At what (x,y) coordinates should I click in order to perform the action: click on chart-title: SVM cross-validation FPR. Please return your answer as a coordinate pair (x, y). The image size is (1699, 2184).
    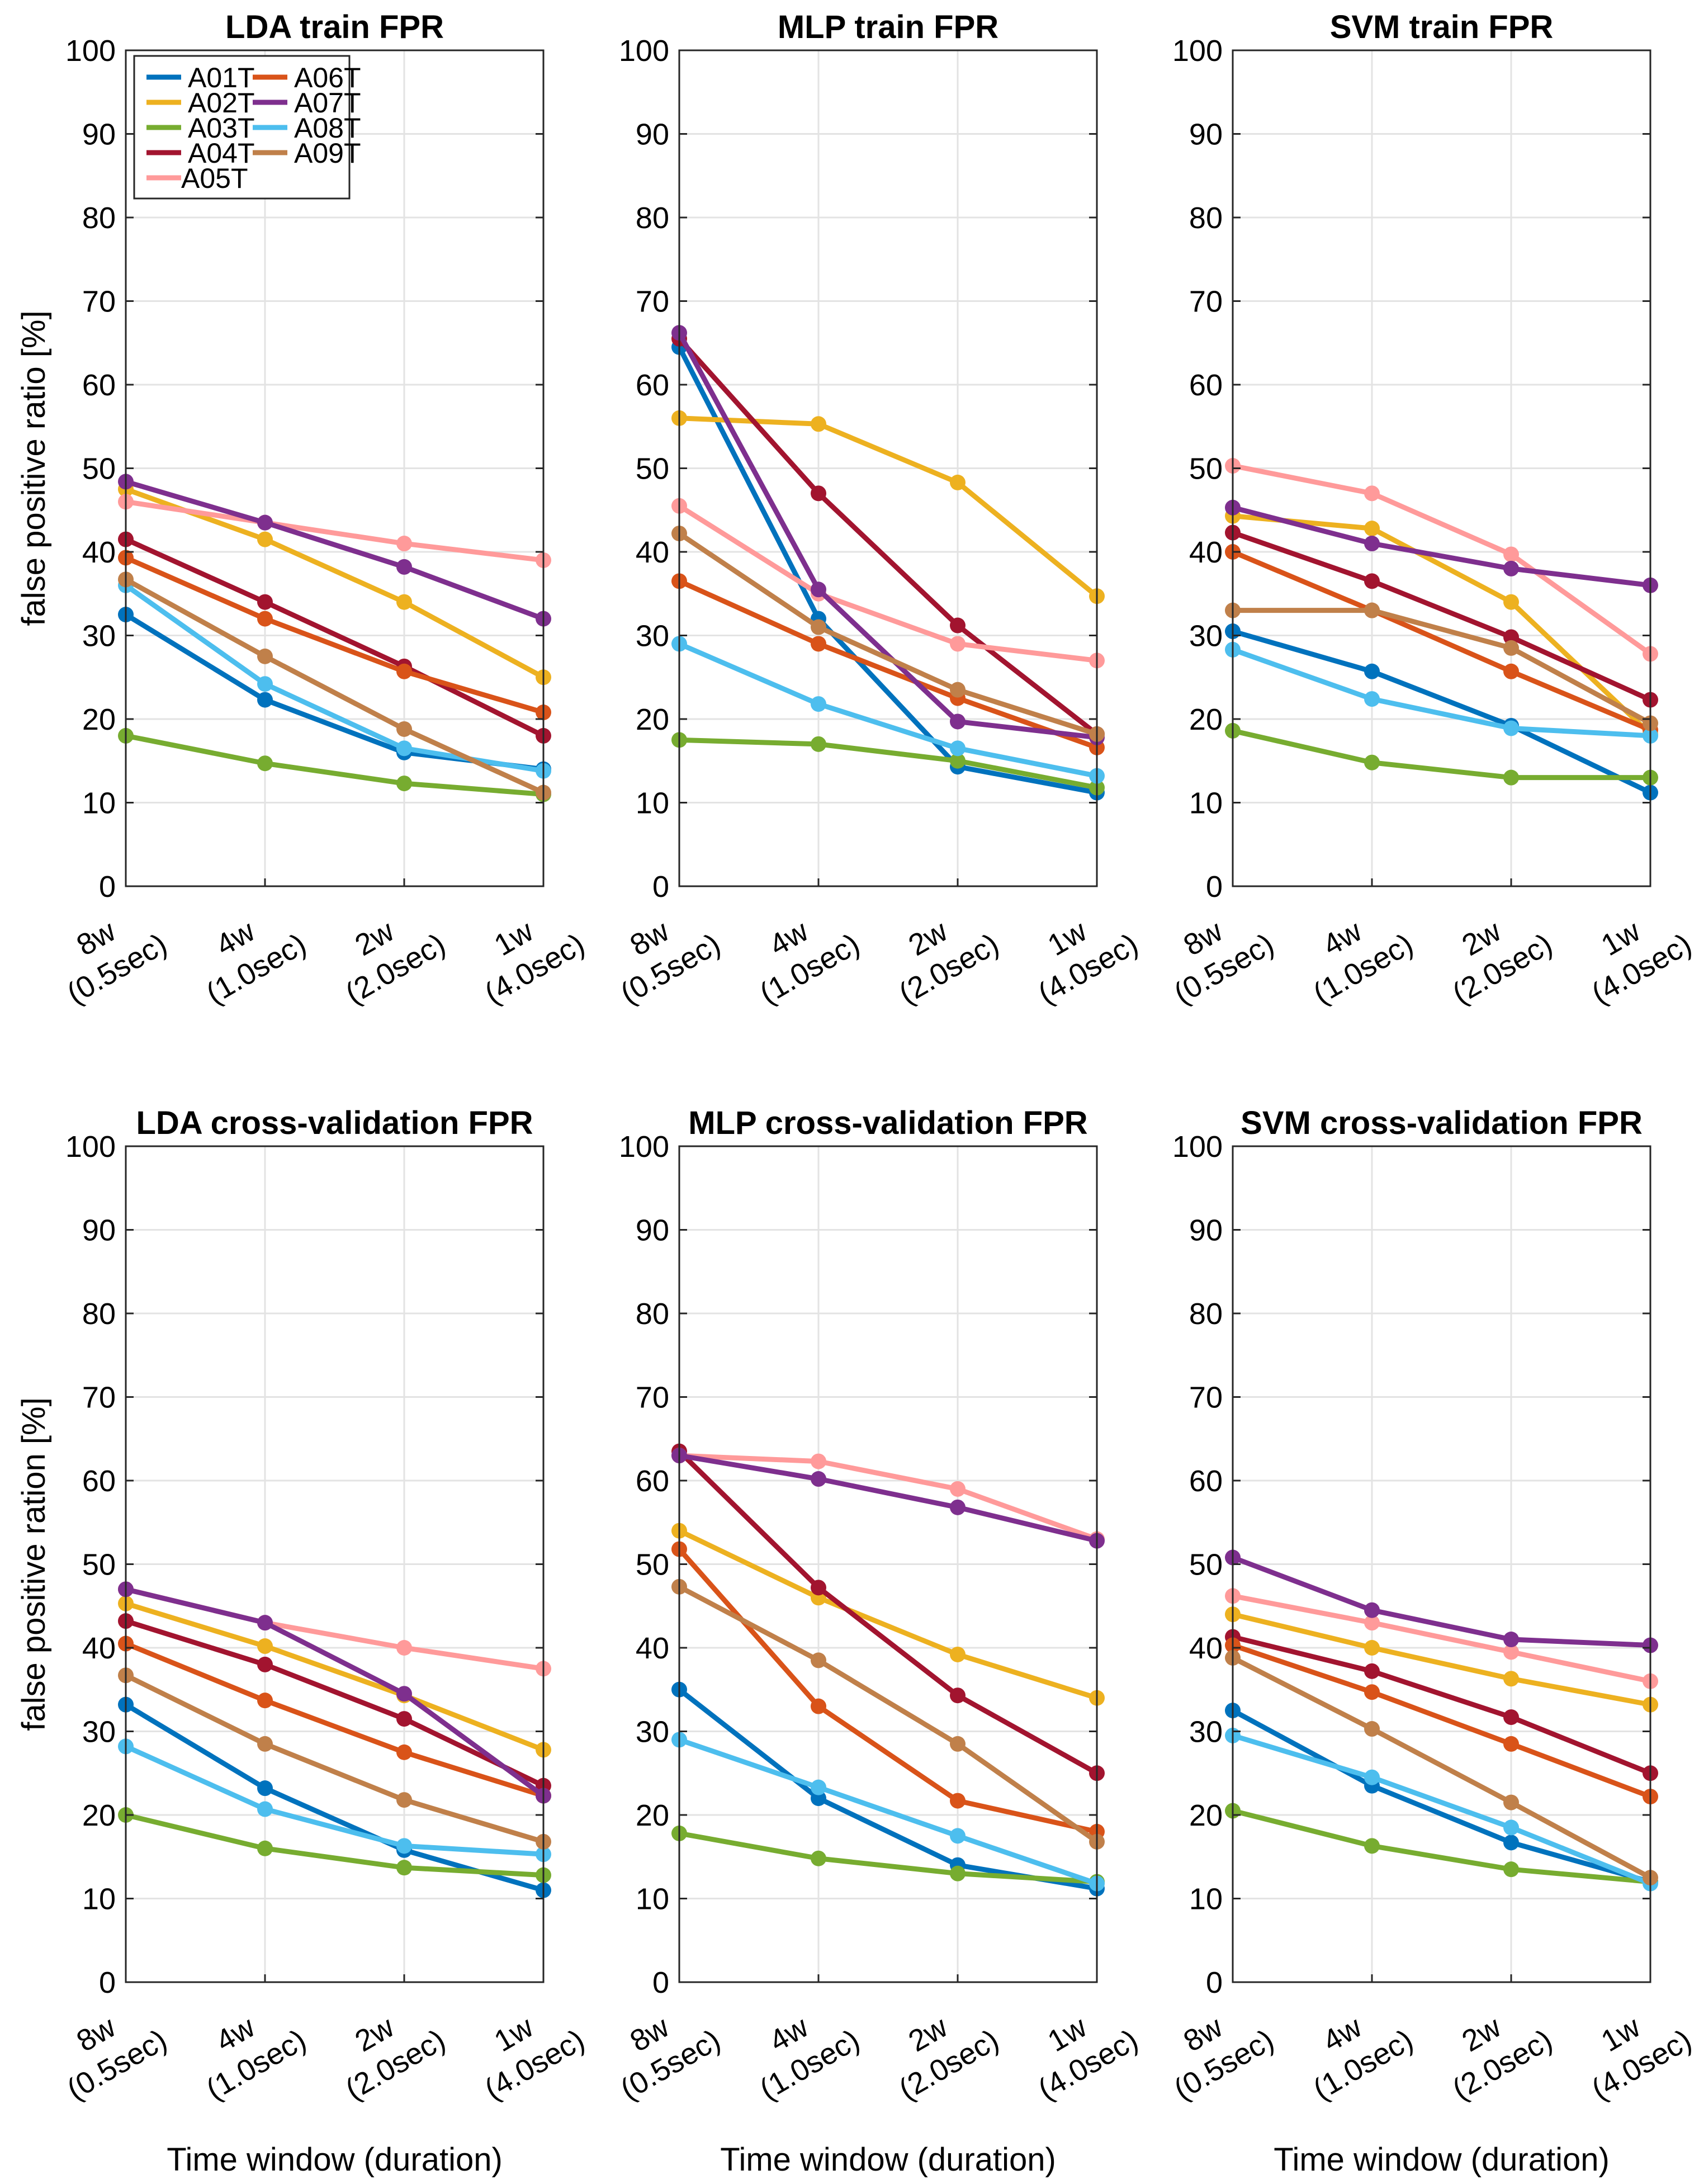
    Looking at the image, I should click on (1442, 1123).